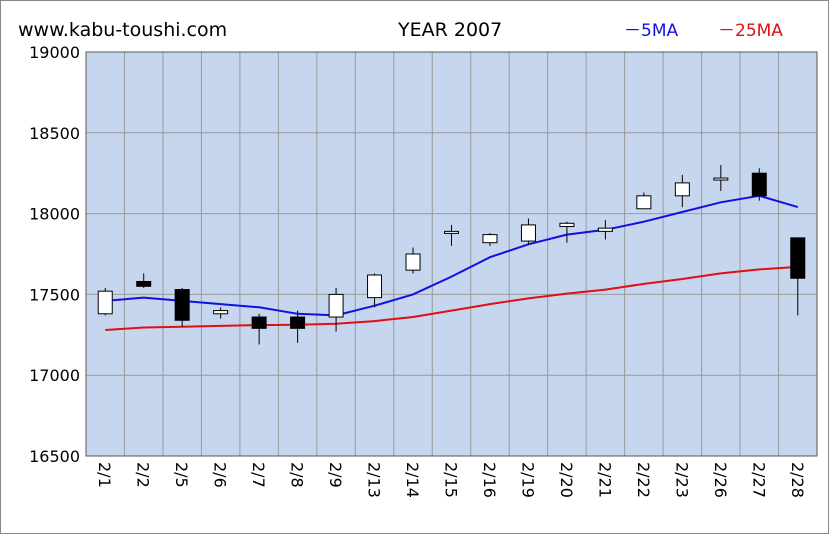 The width and height of the screenshot is (829, 534). Describe the element at coordinates (720, 480) in the screenshot. I see `x-tick-label: 2/26` at that location.